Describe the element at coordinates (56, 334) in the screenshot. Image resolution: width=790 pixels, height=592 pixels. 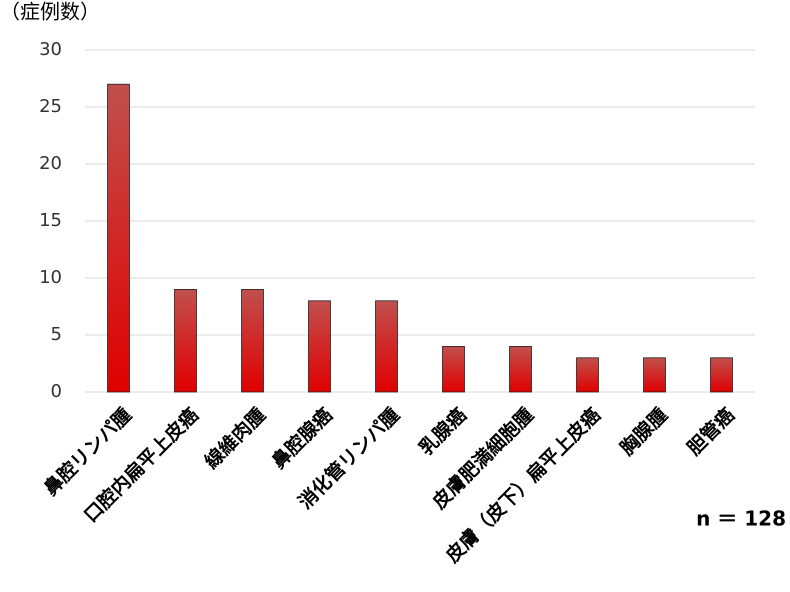
I see `y-tick-label: 5` at that location.